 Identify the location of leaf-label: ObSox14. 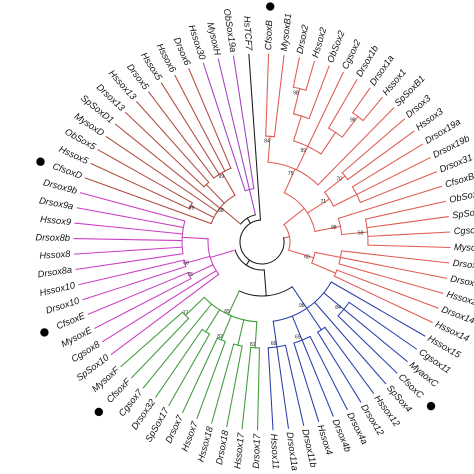
(461, 196).